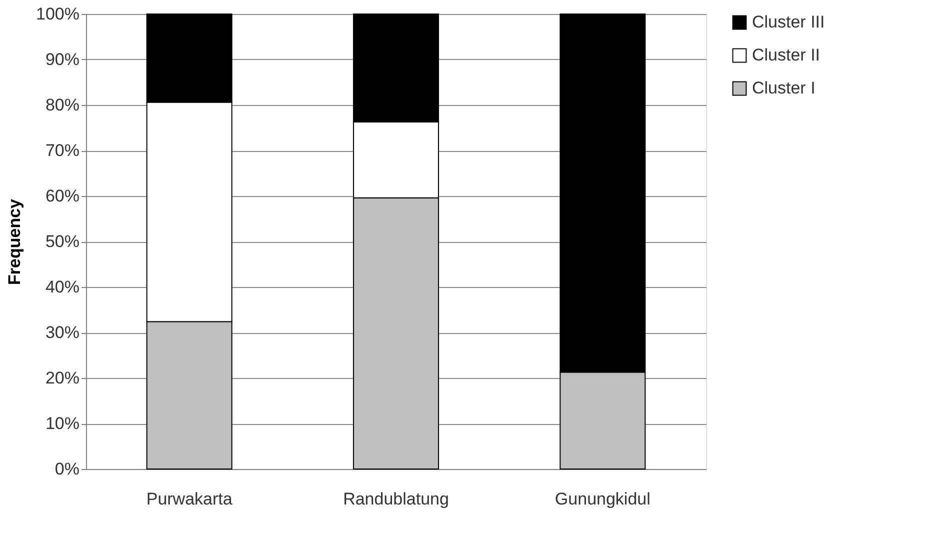 This screenshot has width=932, height=537. What do you see at coordinates (62, 378) in the screenshot?
I see `y-tick-label: 20%` at bounding box center [62, 378].